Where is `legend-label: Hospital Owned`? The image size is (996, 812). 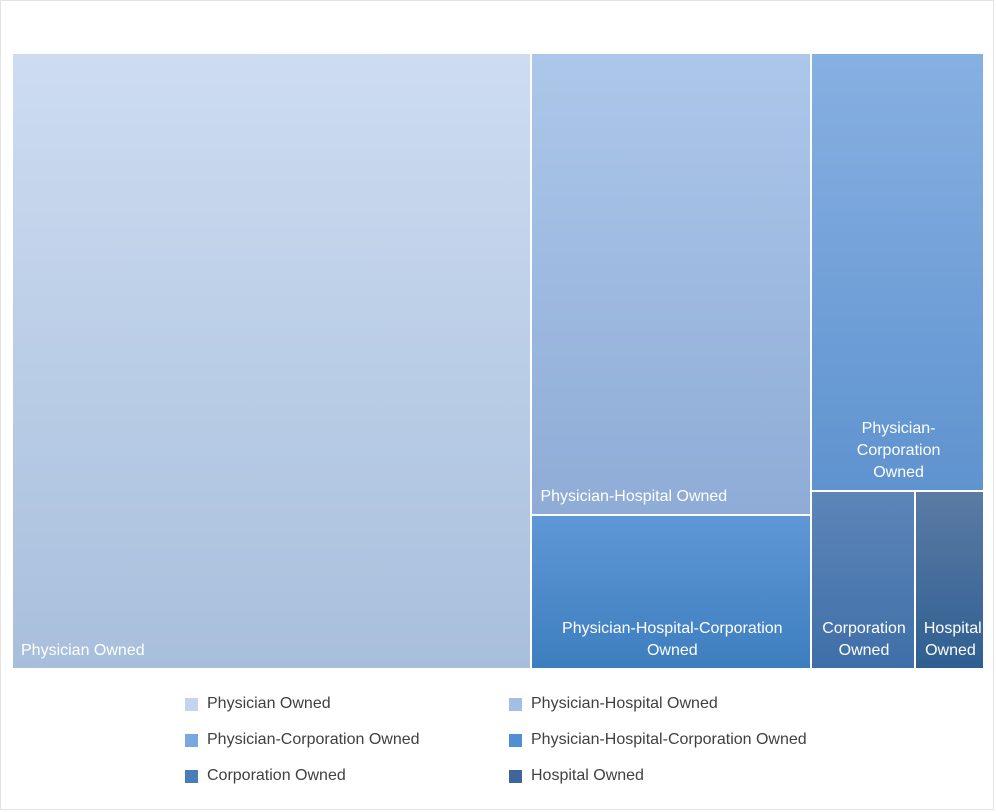 legend-label: Hospital Owned is located at coordinates (587, 775).